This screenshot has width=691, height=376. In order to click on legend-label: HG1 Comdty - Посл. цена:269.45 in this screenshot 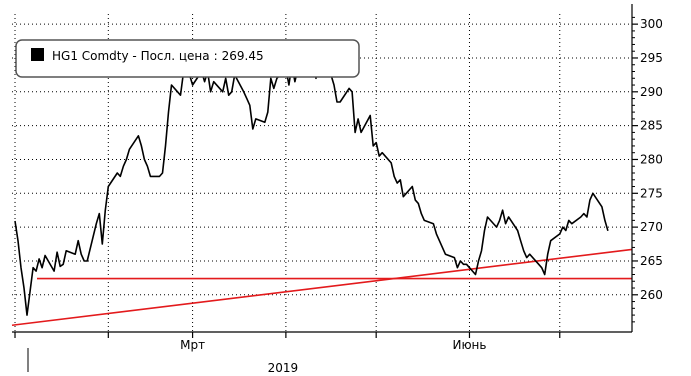, I will do `click(158, 56)`.